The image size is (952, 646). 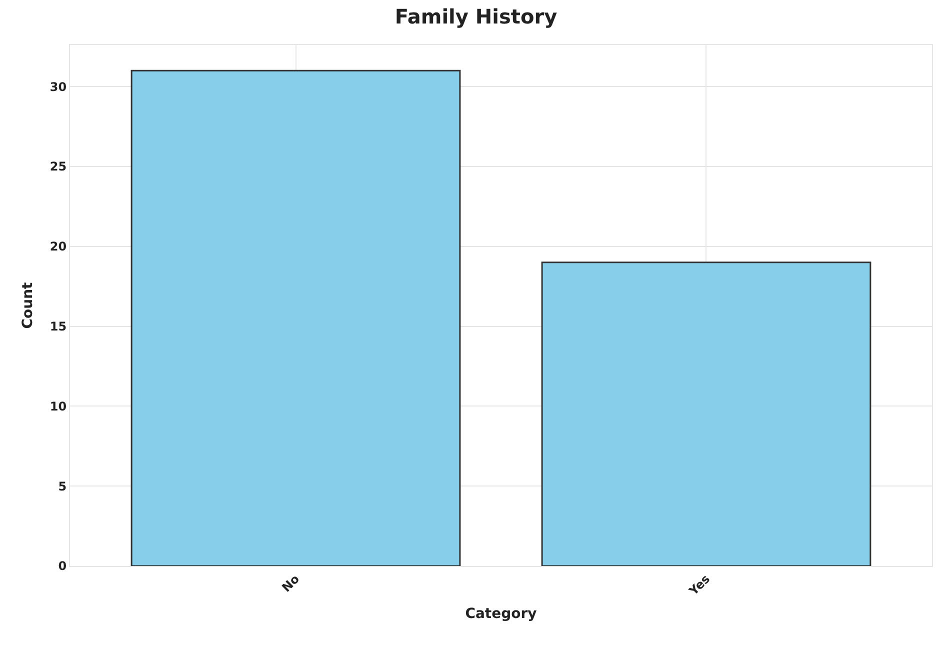 I want to click on chart-title: Family History, so click(x=476, y=16).